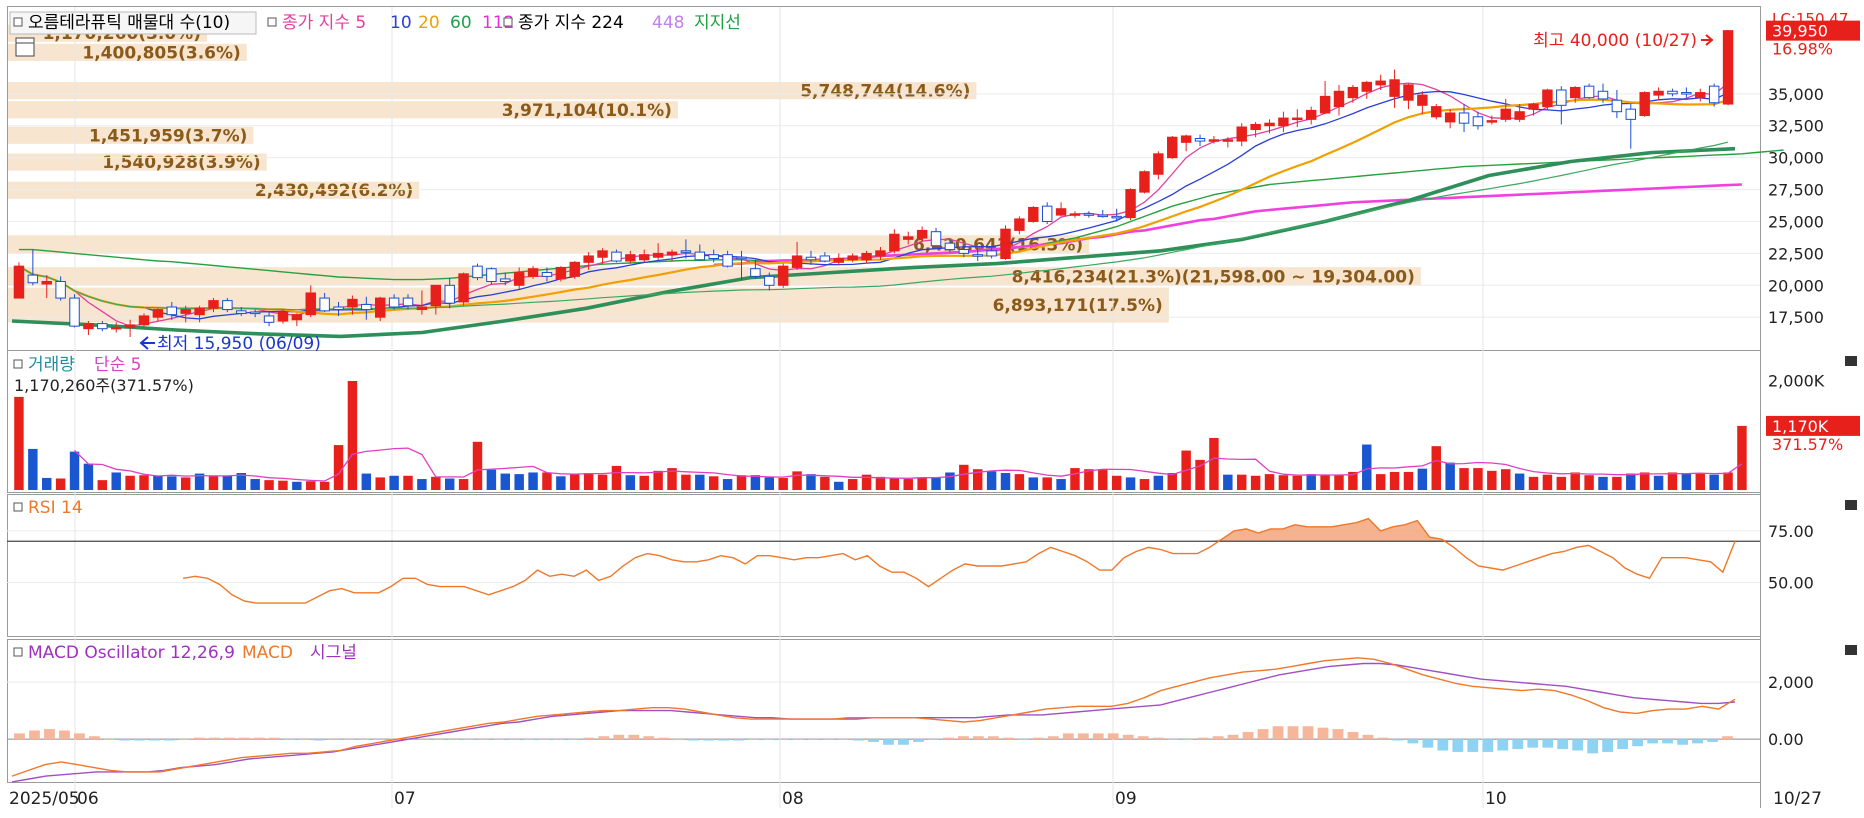  Describe the element at coordinates (1078, 306) in the screenshot. I see `volume-profile-label: 6,893,171(17.5%)` at that location.